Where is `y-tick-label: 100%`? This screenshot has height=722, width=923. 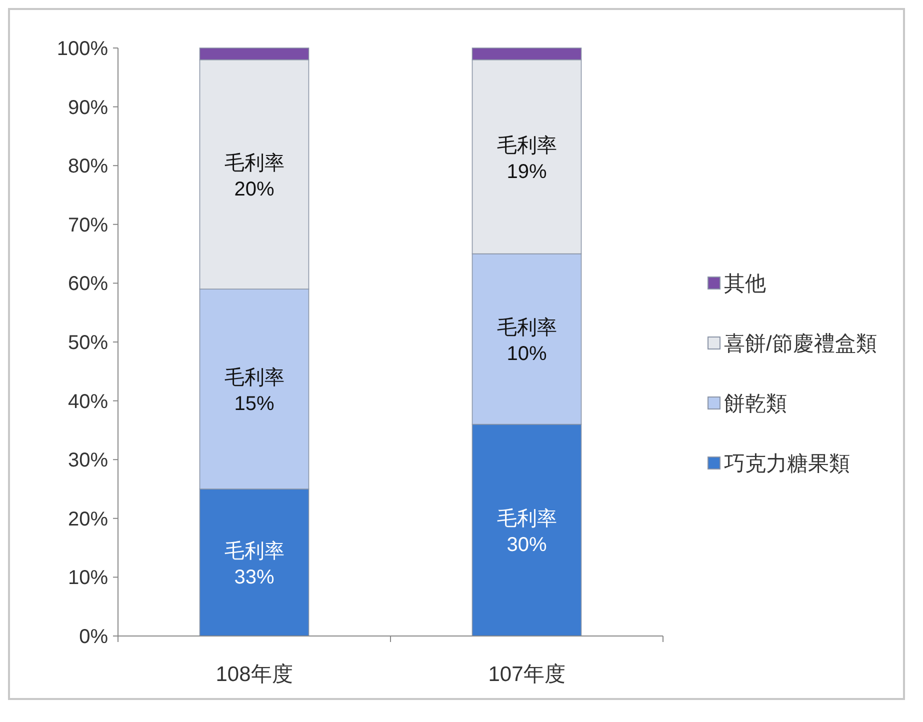
y-tick-label: 100% is located at coordinates (82, 49).